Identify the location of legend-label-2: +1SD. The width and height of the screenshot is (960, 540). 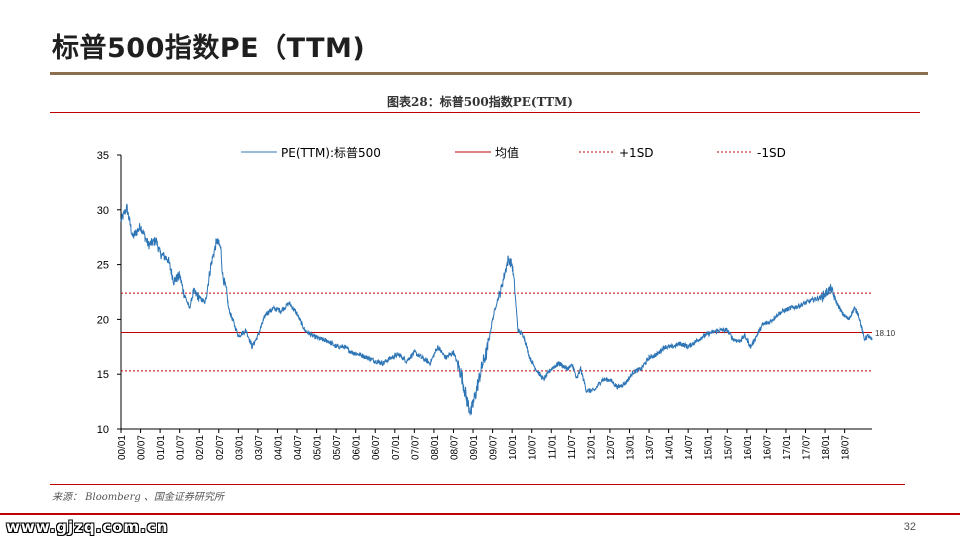
(636, 153).